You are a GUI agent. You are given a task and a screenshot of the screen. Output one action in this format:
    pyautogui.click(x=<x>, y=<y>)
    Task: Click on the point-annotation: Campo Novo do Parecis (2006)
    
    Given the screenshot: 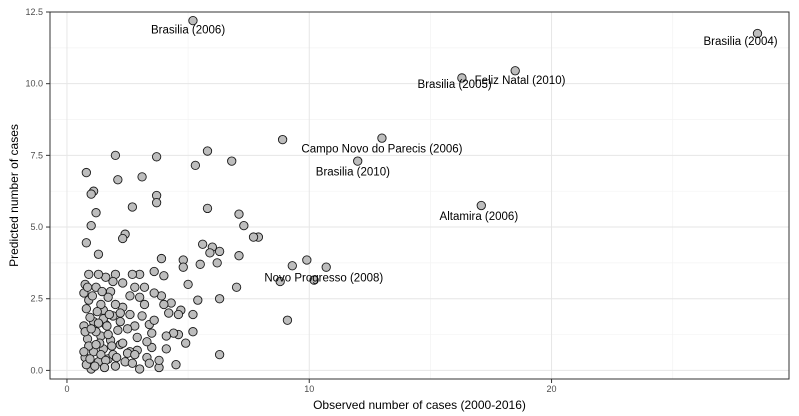 What is the action you would take?
    pyautogui.click(x=381, y=150)
    